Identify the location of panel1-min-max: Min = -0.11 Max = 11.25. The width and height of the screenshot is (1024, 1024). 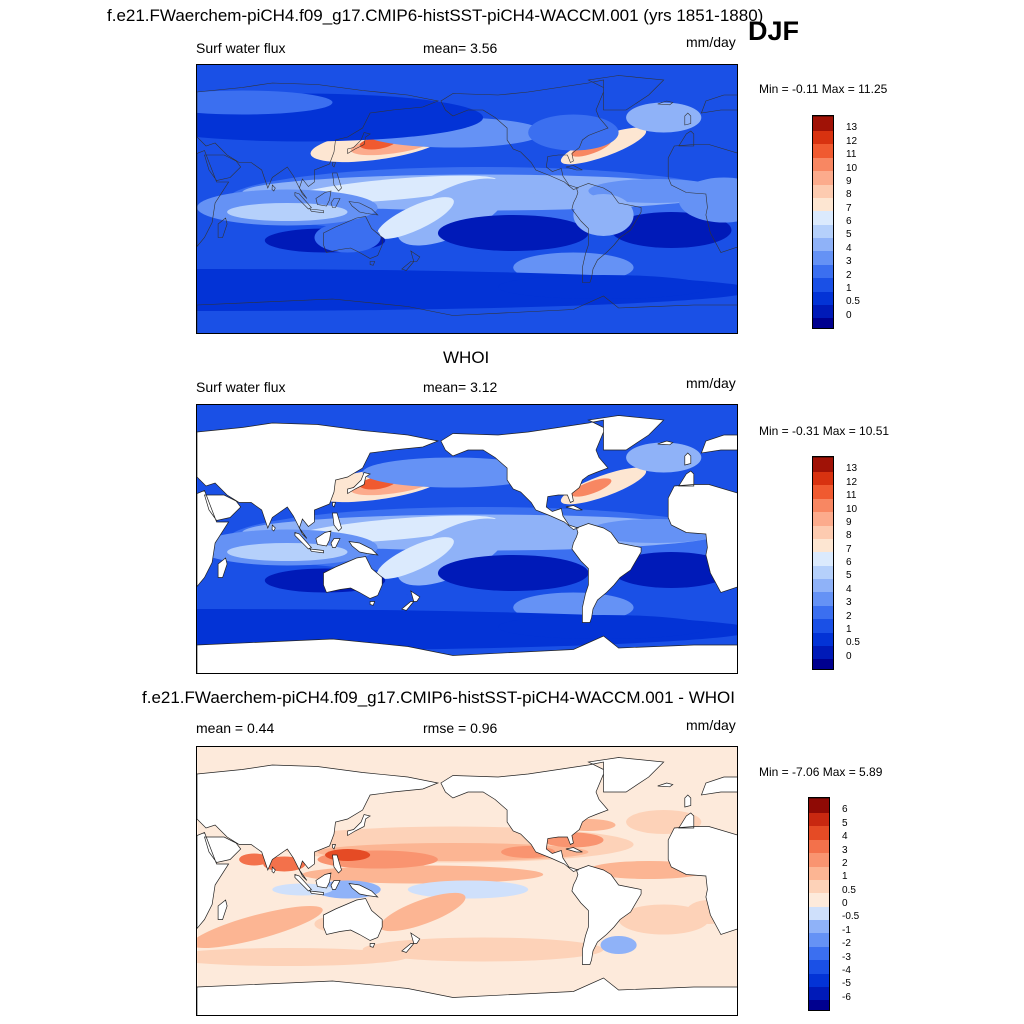
(823, 89).